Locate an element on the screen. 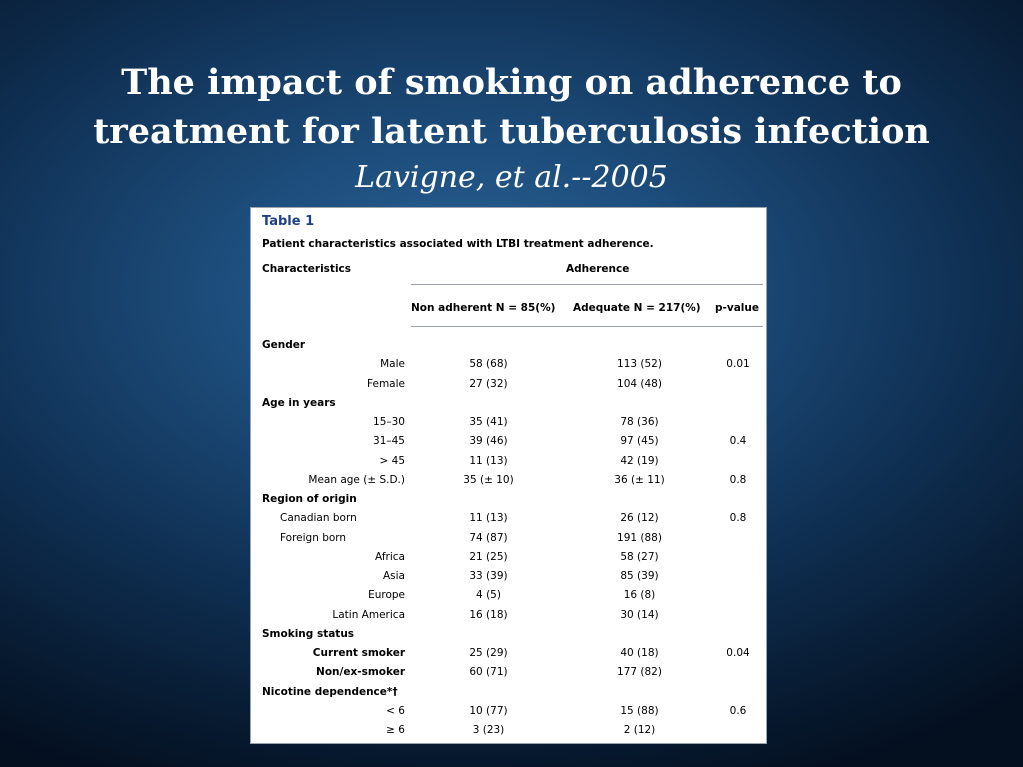 This screenshot has height=767, width=1023. row-label: Age in years is located at coordinates (299, 402).